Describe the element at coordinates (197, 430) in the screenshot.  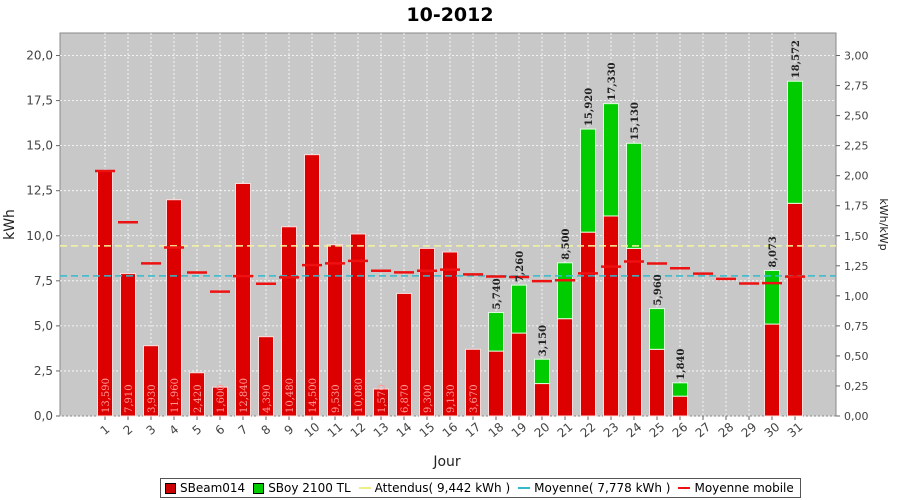
I see `x-tick-label: 5` at that location.